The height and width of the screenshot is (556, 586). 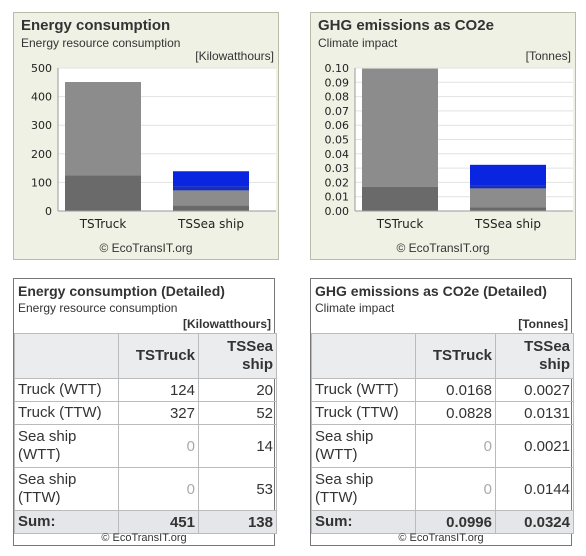 What do you see at coordinates (534, 522) in the screenshot?
I see `sum-value-ship: 0.0324` at bounding box center [534, 522].